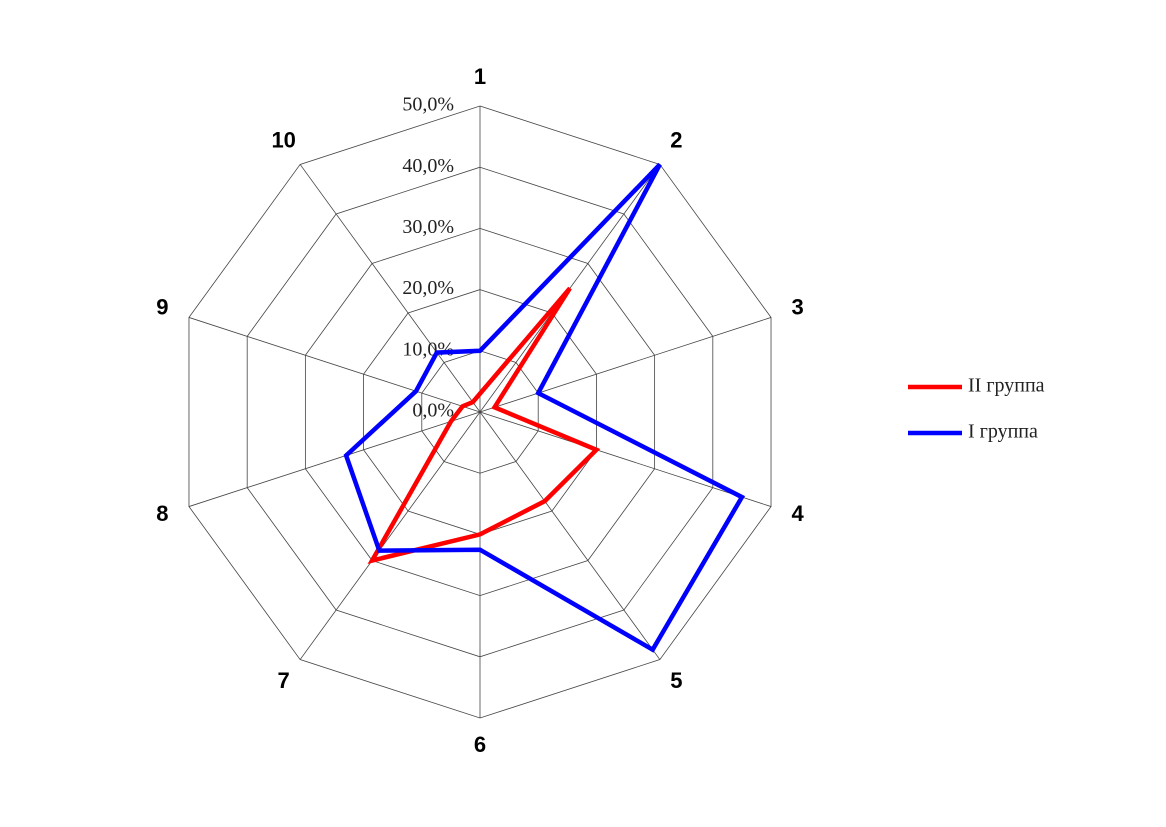 Image resolution: width=1166 pixels, height=827 pixels. Describe the element at coordinates (428, 105) in the screenshot. I see `y-tick-label: 50,0%` at that location.